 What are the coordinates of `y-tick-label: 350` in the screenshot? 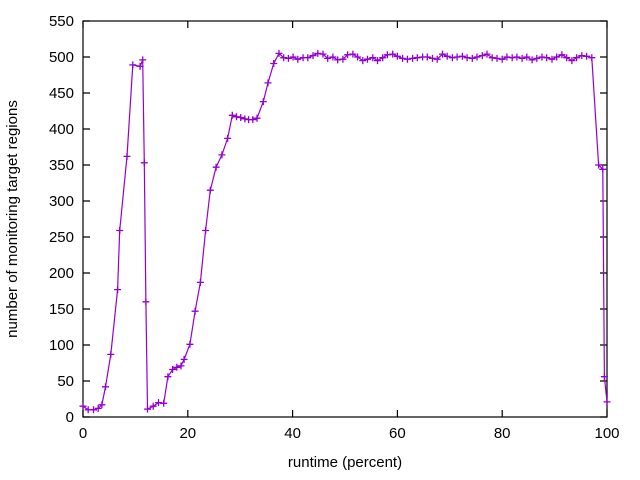 It's located at (61, 165).